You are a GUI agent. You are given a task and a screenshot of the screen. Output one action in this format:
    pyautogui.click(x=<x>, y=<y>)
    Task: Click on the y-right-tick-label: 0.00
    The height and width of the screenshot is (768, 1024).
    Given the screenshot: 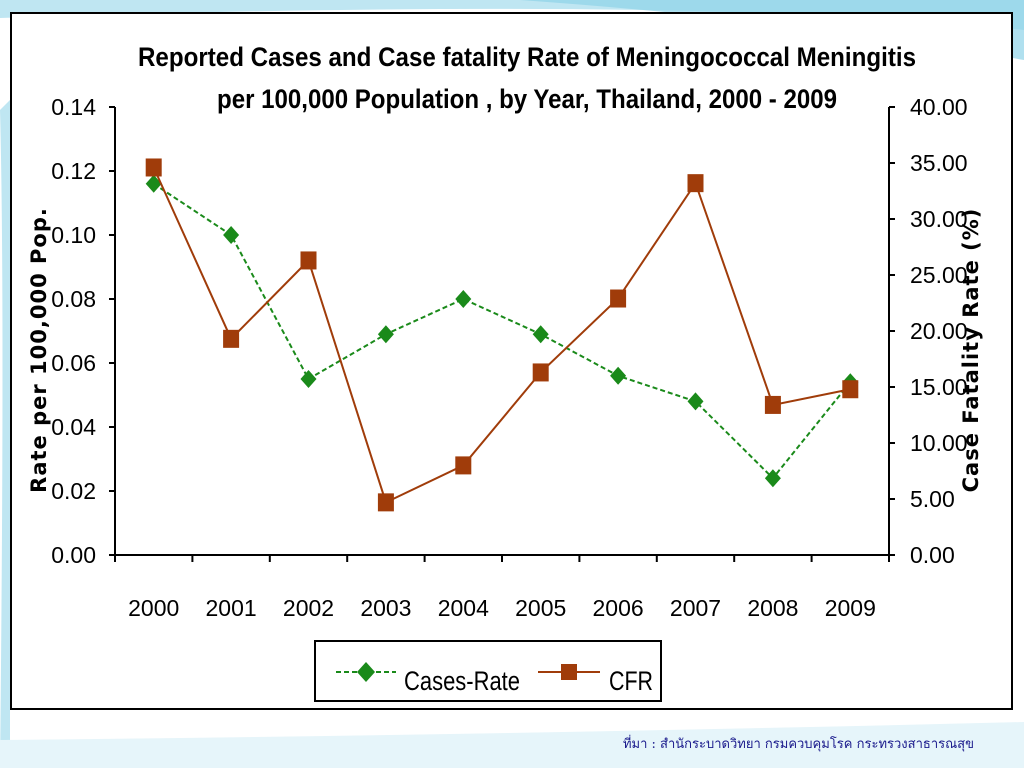 What is the action you would take?
    pyautogui.click(x=932, y=555)
    